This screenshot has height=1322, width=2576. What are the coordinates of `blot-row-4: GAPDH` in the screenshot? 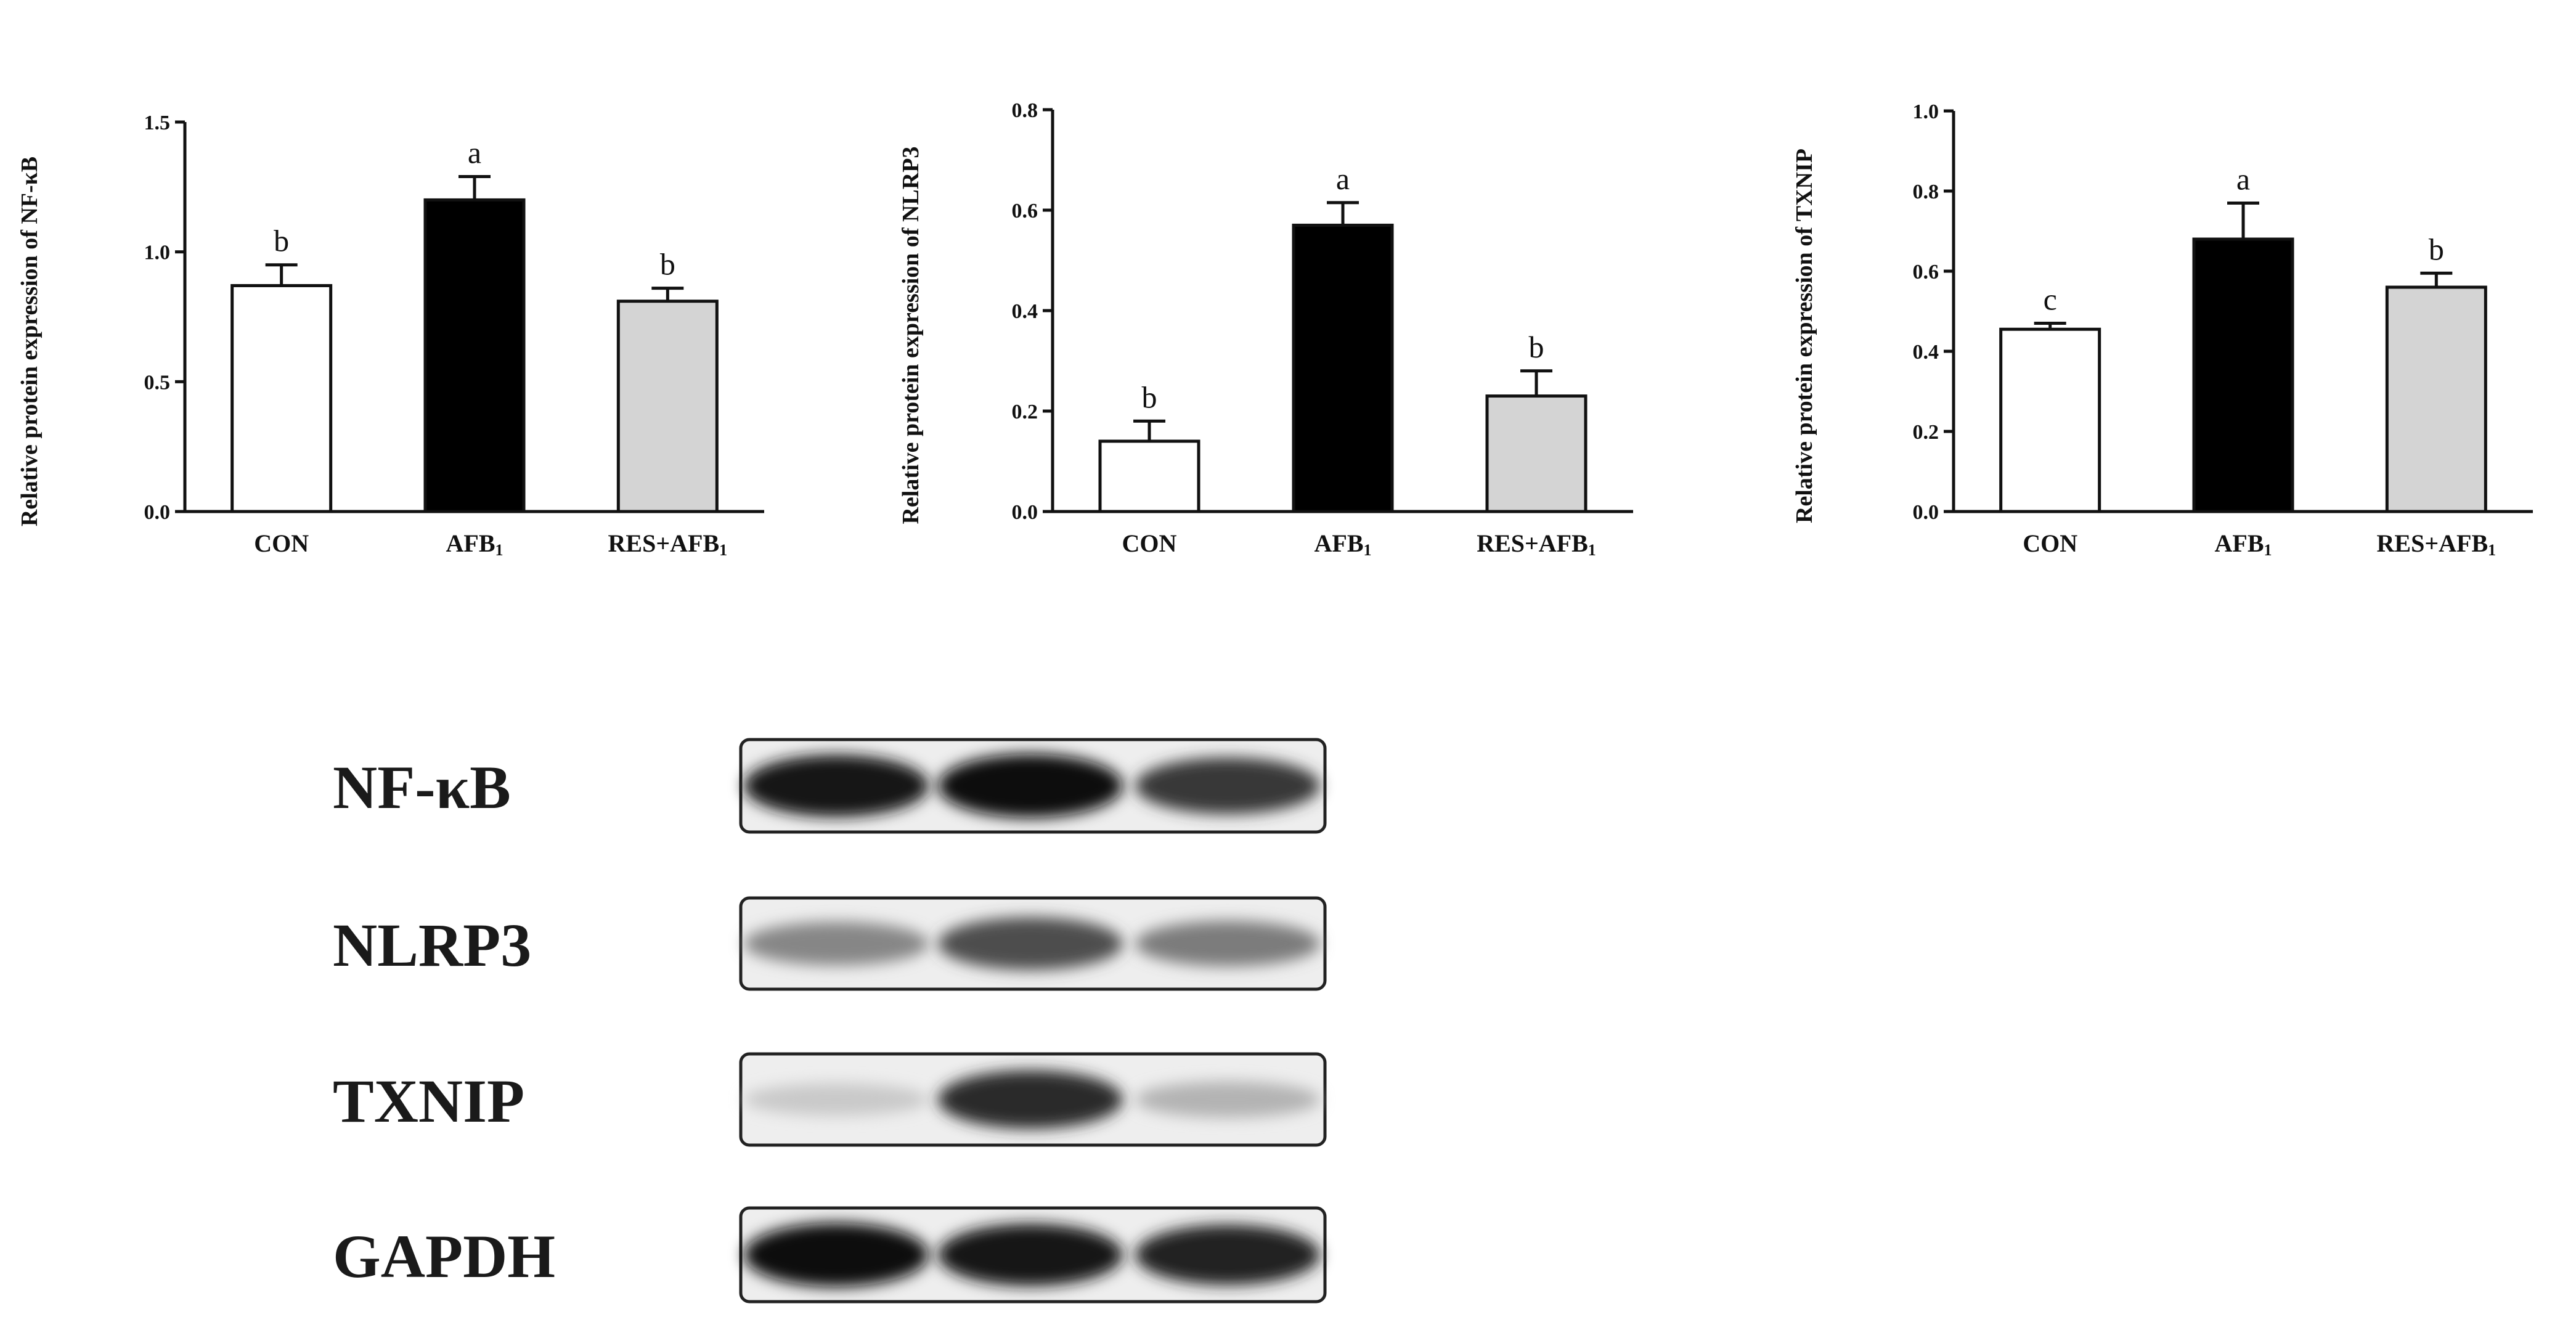 It's located at (830, 1255).